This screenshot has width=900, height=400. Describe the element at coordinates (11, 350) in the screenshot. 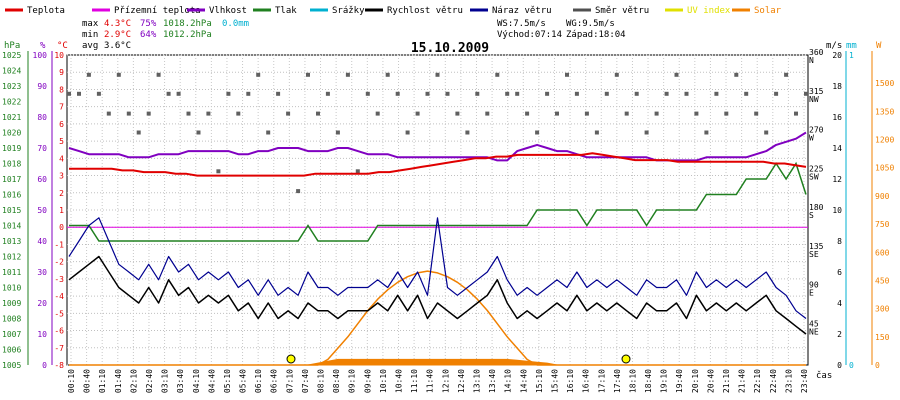

I see `hpa-tick-19: 1006` at that location.